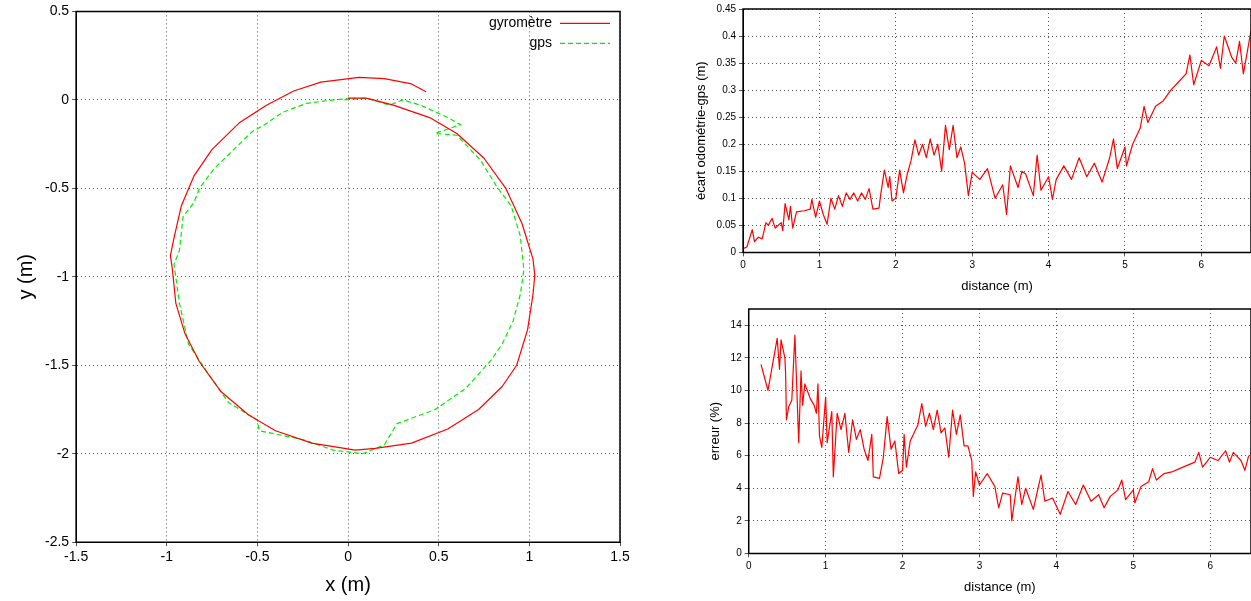 This screenshot has height=601, width=1251. Describe the element at coordinates (59, 10) in the screenshot. I see `y-tick-label: 0.5` at that location.